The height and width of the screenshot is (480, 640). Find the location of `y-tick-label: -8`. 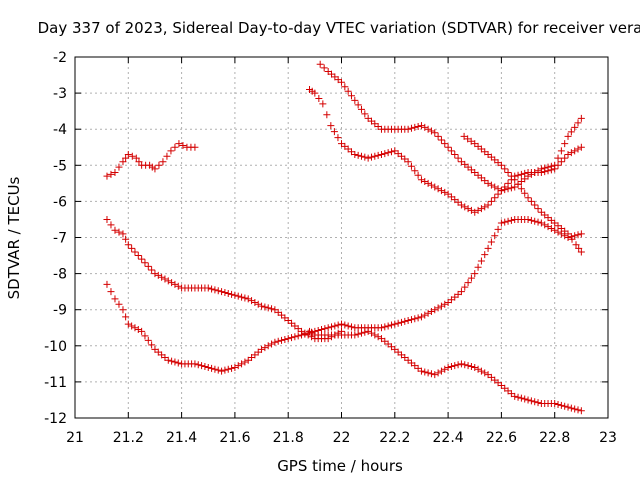

y-tick-label: -8 is located at coordinates (60, 275).